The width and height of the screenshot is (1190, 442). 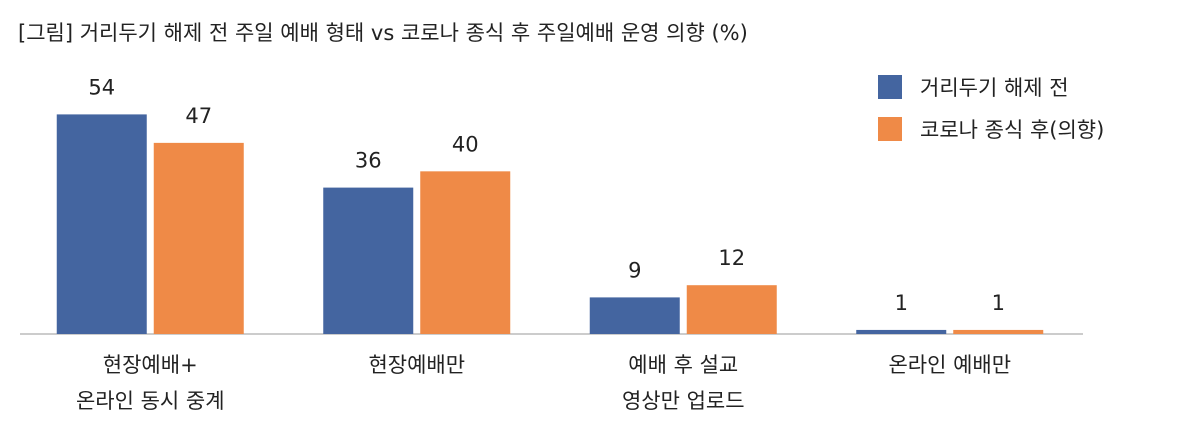 I want to click on x-tick-label: 온라인 예배만, so click(x=950, y=365).